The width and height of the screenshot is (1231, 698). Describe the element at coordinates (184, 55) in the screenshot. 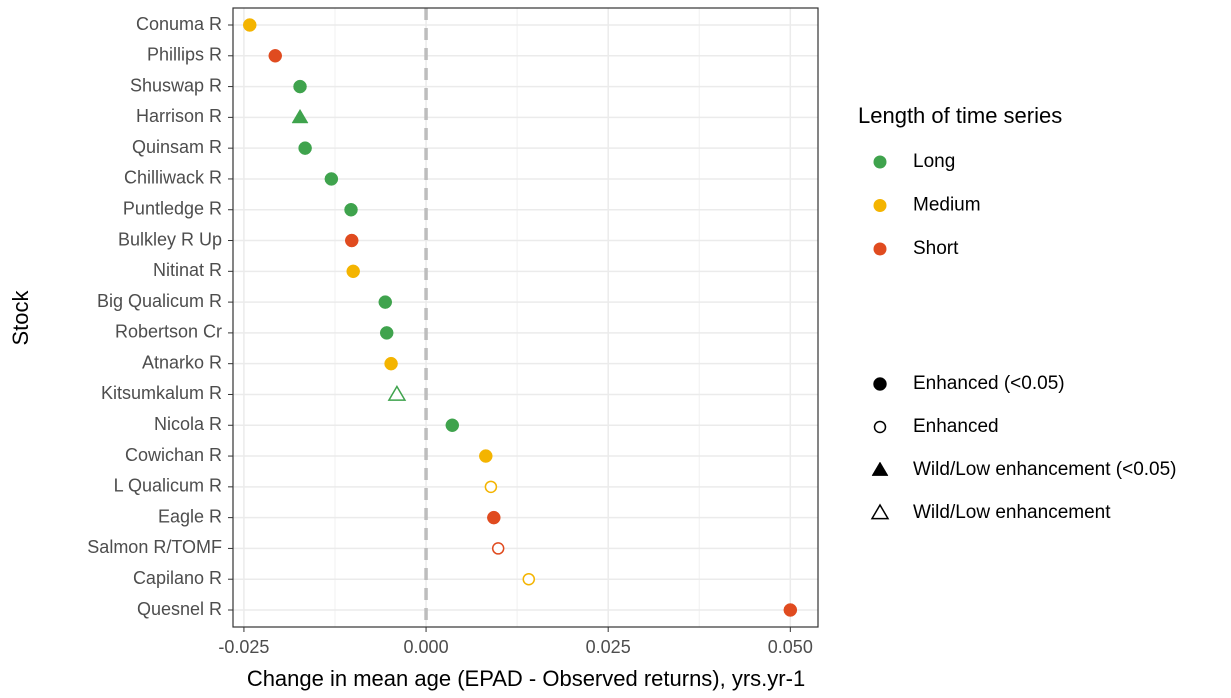

I see `y-tick-label: Phillips R` at that location.